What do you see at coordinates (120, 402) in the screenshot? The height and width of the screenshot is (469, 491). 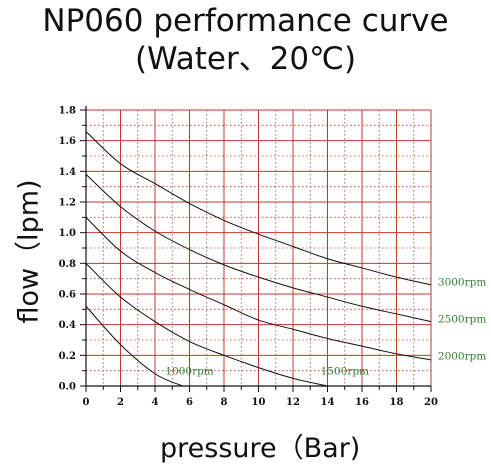 I see `x-tick-label: 2` at bounding box center [120, 402].